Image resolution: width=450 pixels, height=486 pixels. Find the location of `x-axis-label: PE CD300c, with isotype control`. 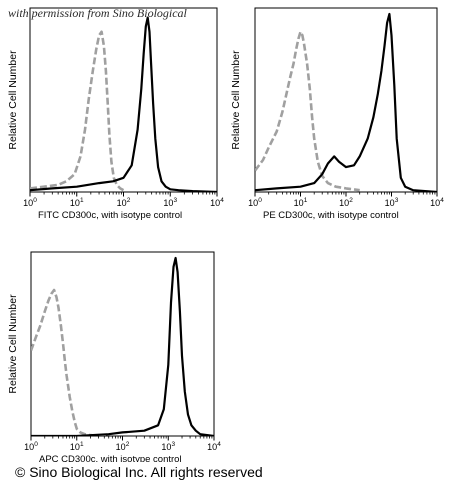

x-axis-label: PE CD300c, with isotype control is located at coordinates (331, 215).